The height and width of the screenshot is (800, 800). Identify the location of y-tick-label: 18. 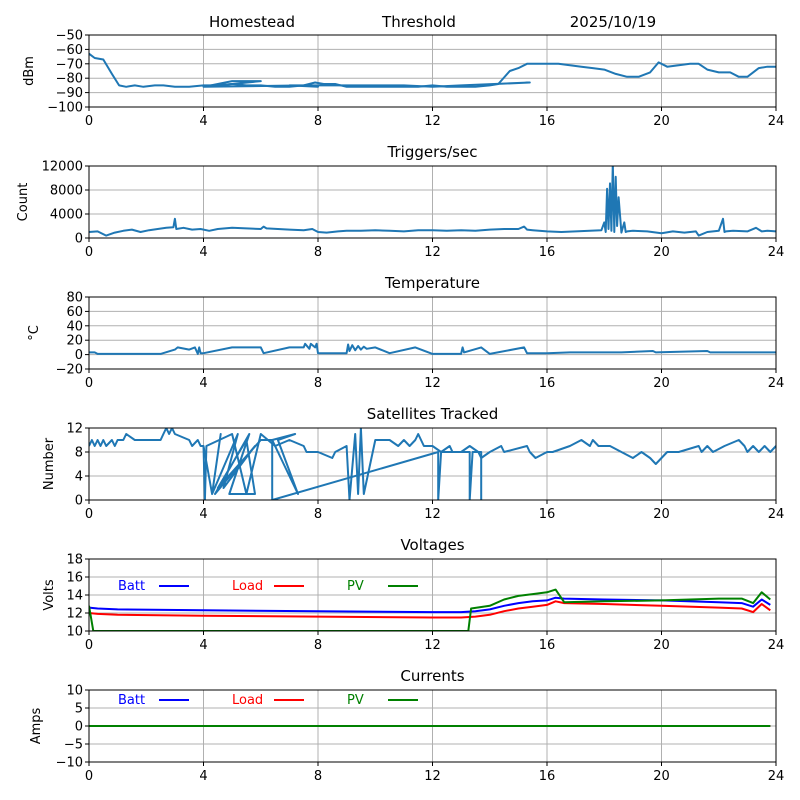
(74, 560).